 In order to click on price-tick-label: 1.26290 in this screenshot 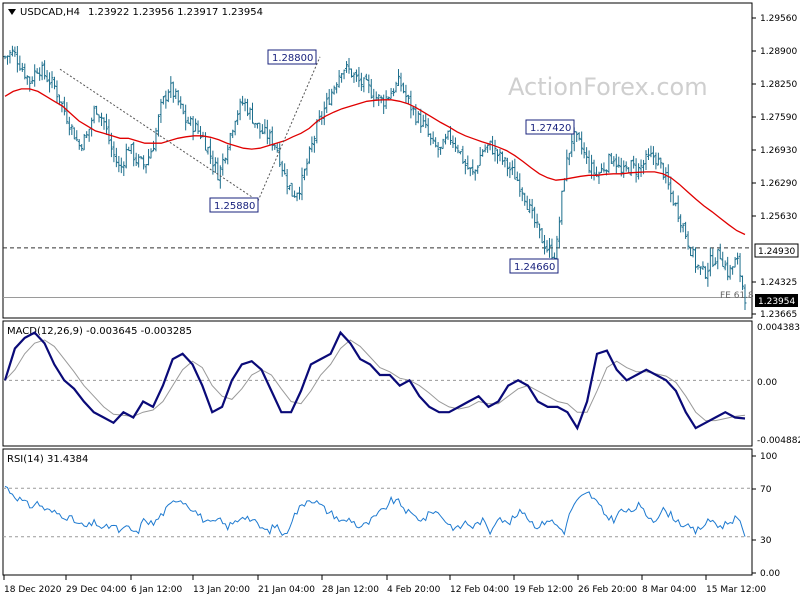, I will do `click(778, 184)`.